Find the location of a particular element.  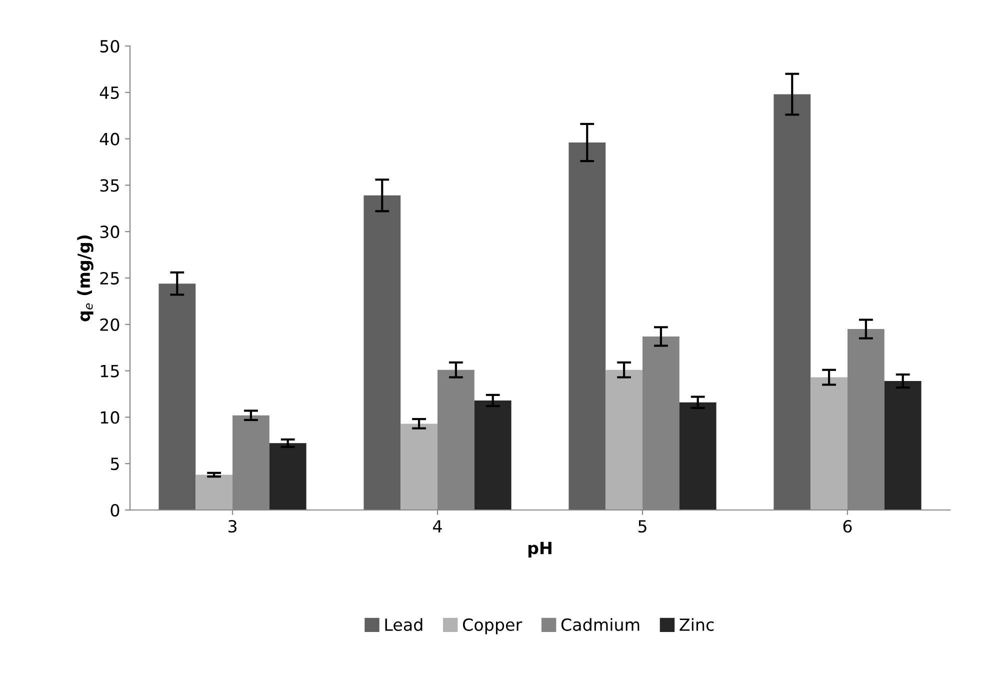

y-tick-label: 20 is located at coordinates (110, 324).